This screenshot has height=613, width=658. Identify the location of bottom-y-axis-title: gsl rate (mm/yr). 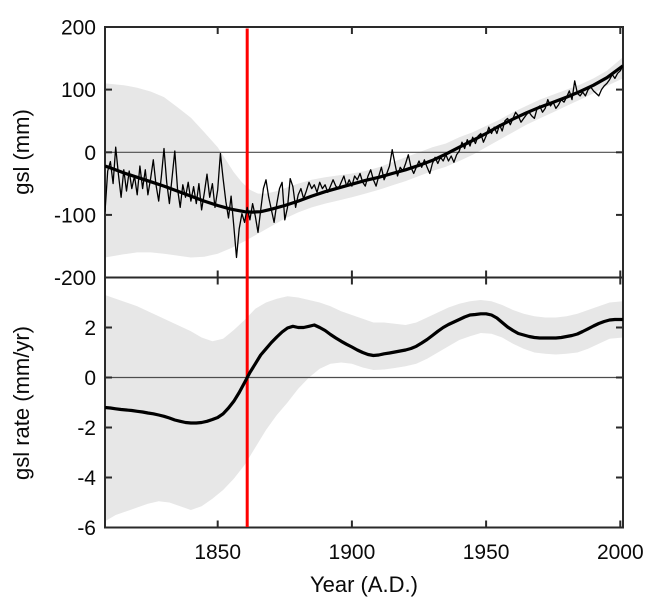
(21, 403).